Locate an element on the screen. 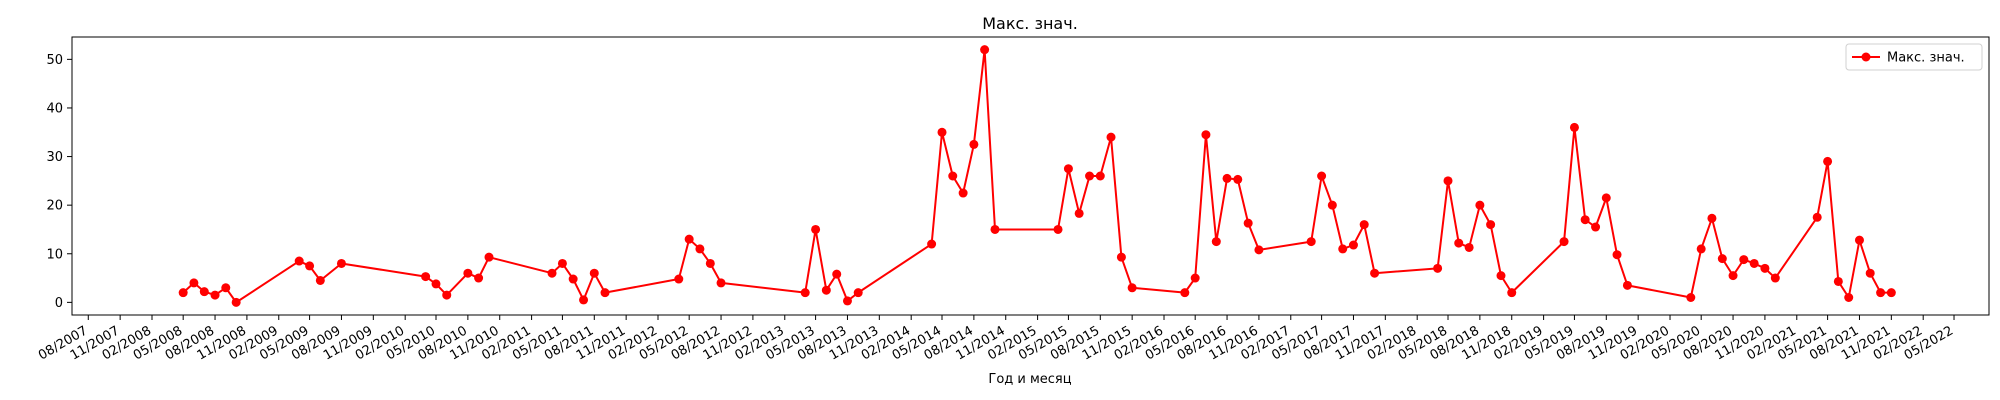  y-tick-label: 50 is located at coordinates (54, 60).